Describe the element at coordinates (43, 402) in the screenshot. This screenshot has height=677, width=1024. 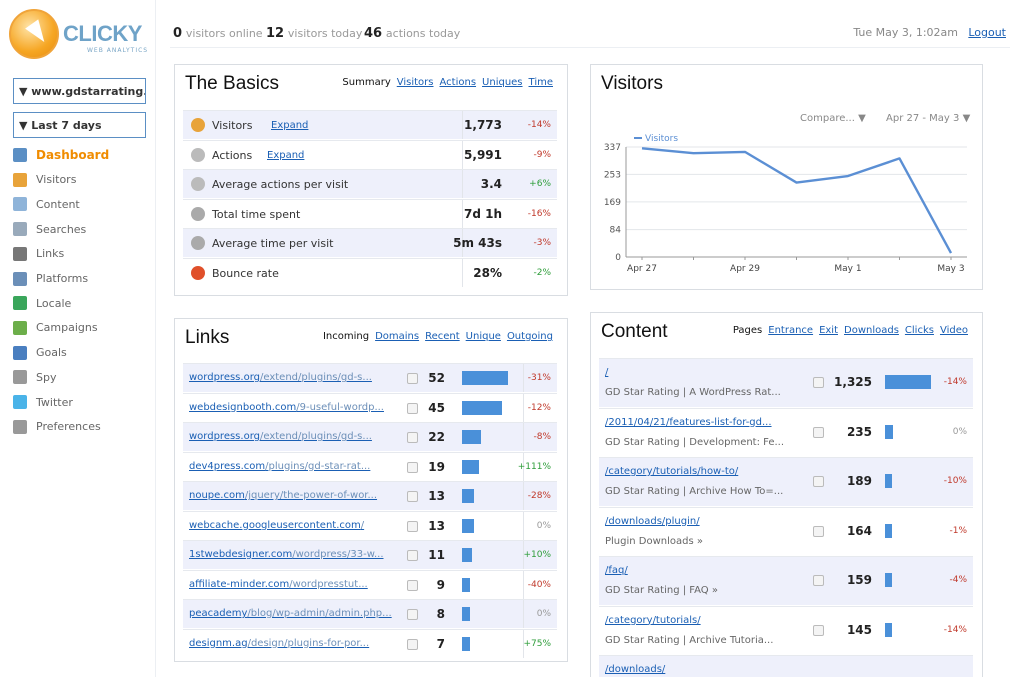
I see `nav-item-twitter: Twitter` at that location.